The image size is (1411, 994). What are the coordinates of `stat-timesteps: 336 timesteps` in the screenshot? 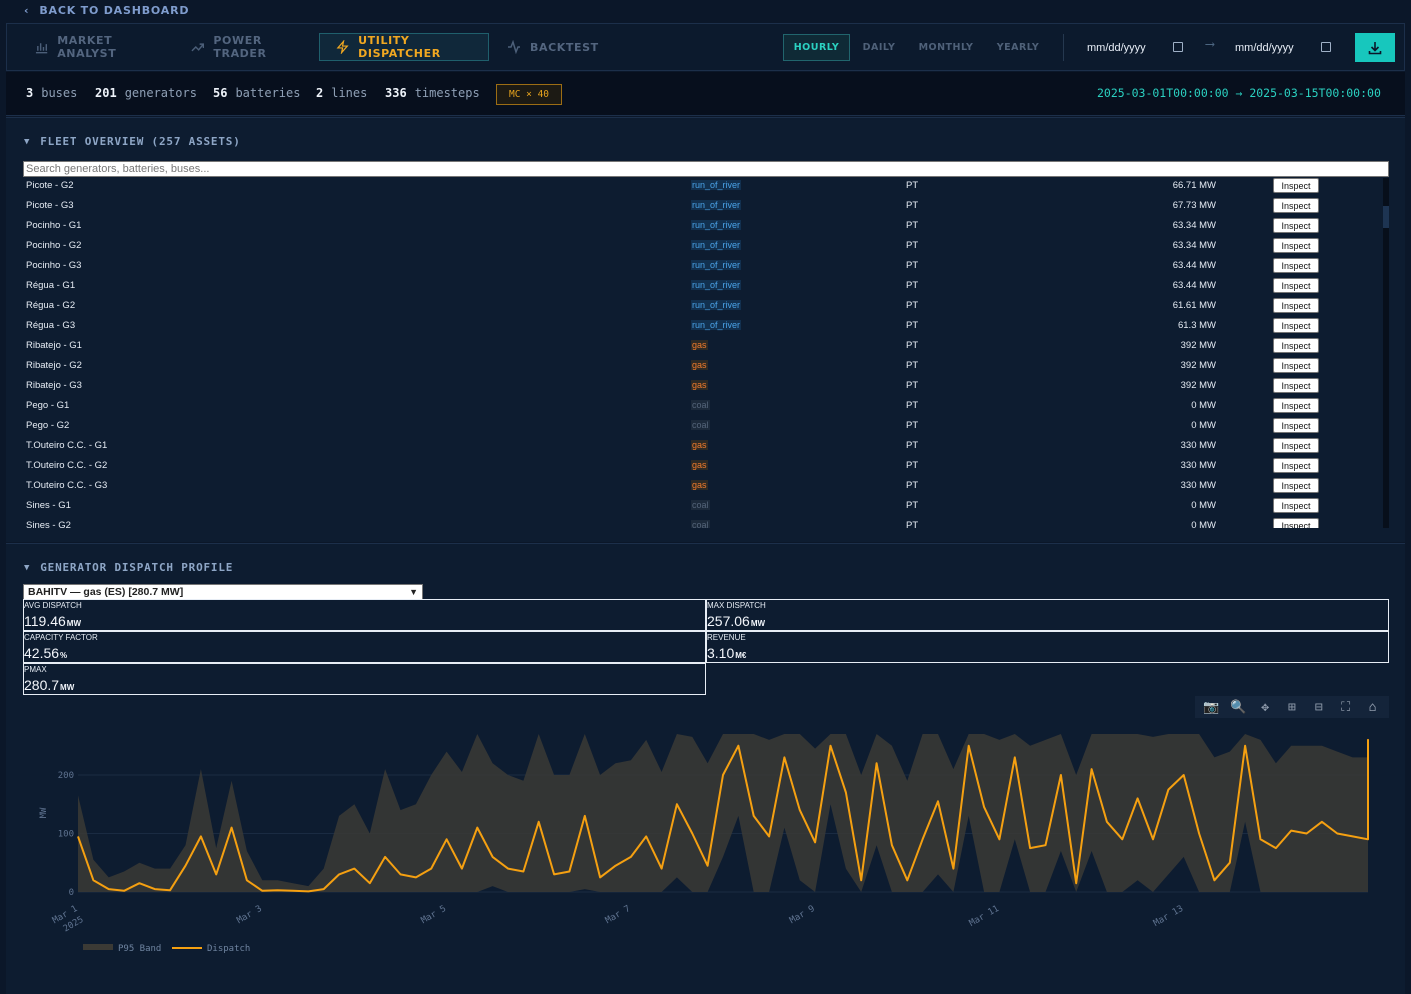 It's located at (432, 93).